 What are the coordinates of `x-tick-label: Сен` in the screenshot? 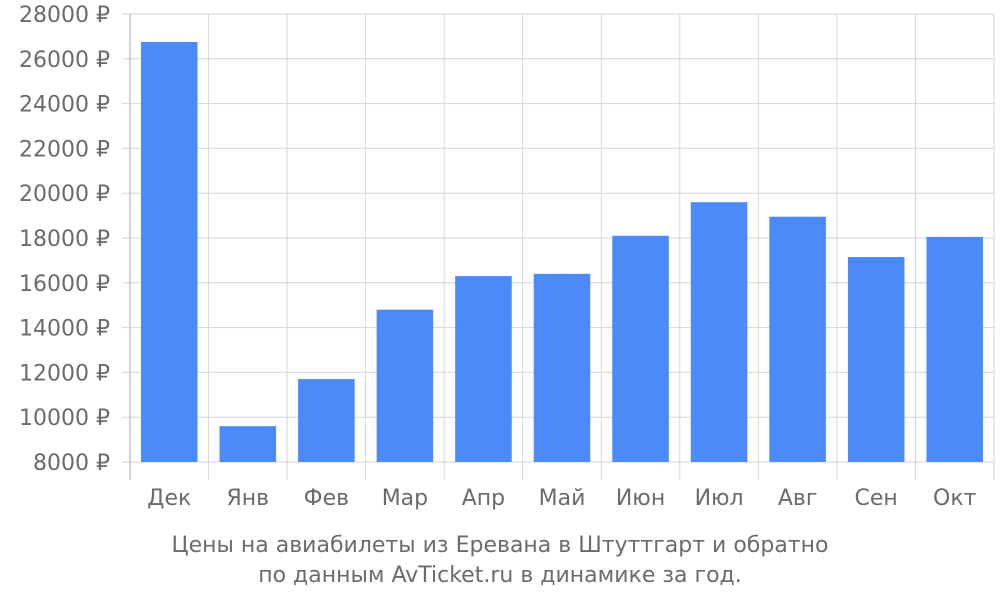 It's located at (876, 498).